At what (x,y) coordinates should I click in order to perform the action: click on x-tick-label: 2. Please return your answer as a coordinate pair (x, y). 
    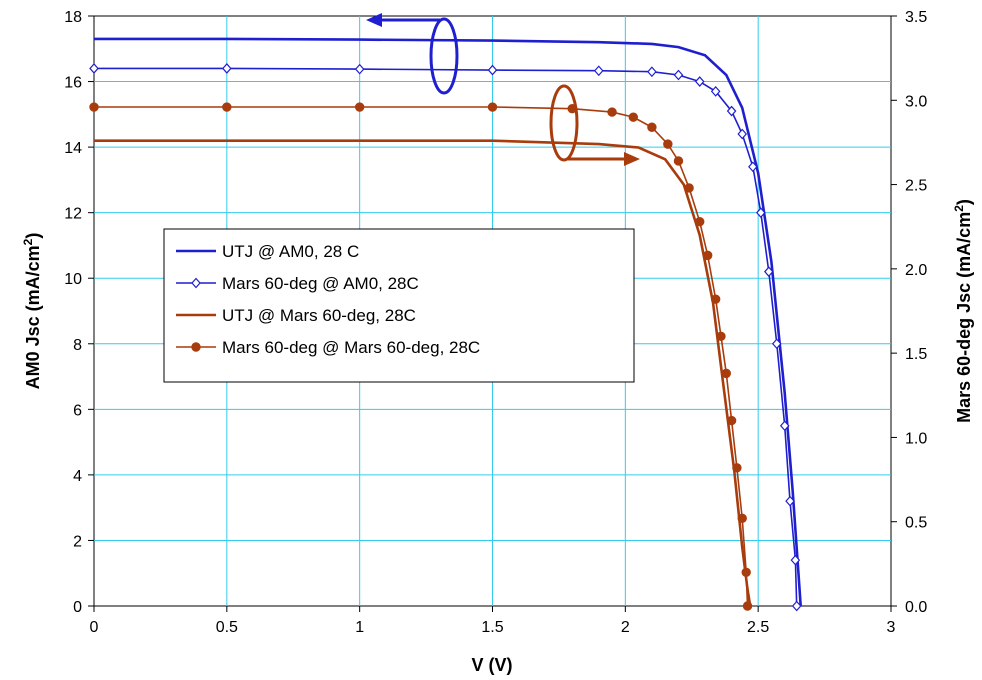
    Looking at the image, I should click on (625, 627).